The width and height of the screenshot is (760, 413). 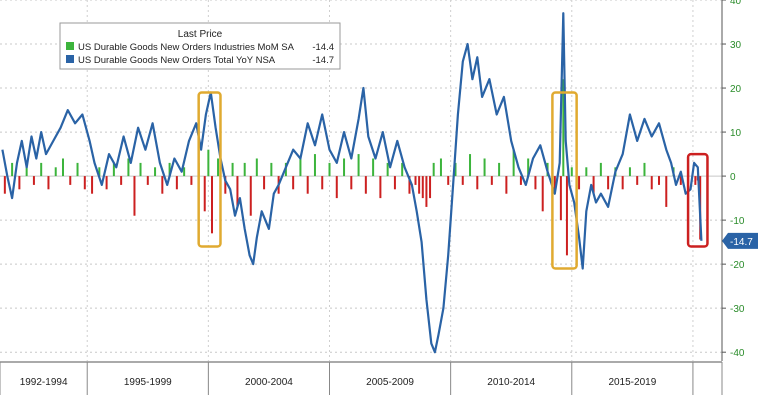 What do you see at coordinates (737, 353) in the screenshot?
I see `y-tick-label: -40` at bounding box center [737, 353].